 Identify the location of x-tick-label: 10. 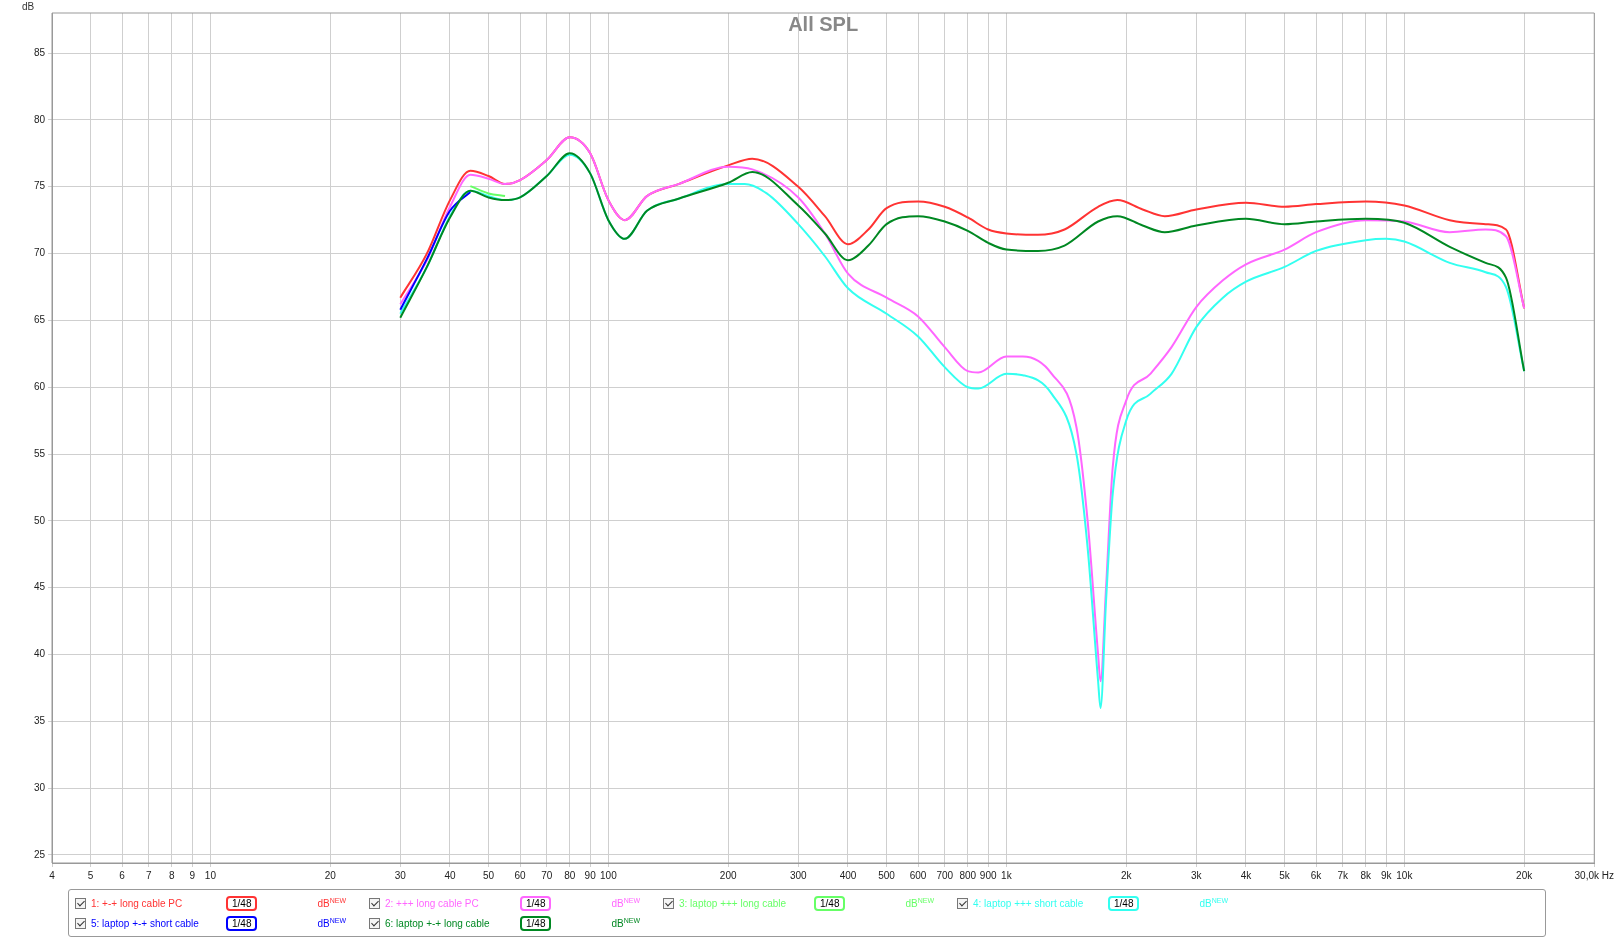
(210, 875).